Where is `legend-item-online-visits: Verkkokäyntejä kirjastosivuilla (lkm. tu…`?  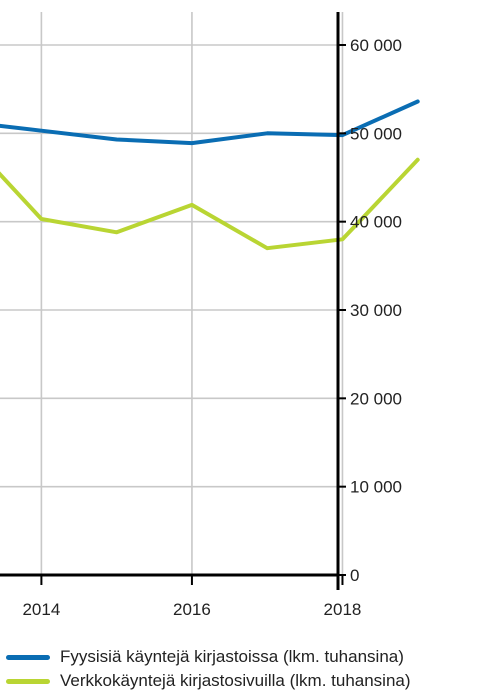 legend-item-online-visits: Verkkokäyntejä kirjastosivuilla (lkm. tu… is located at coordinates (249, 681).